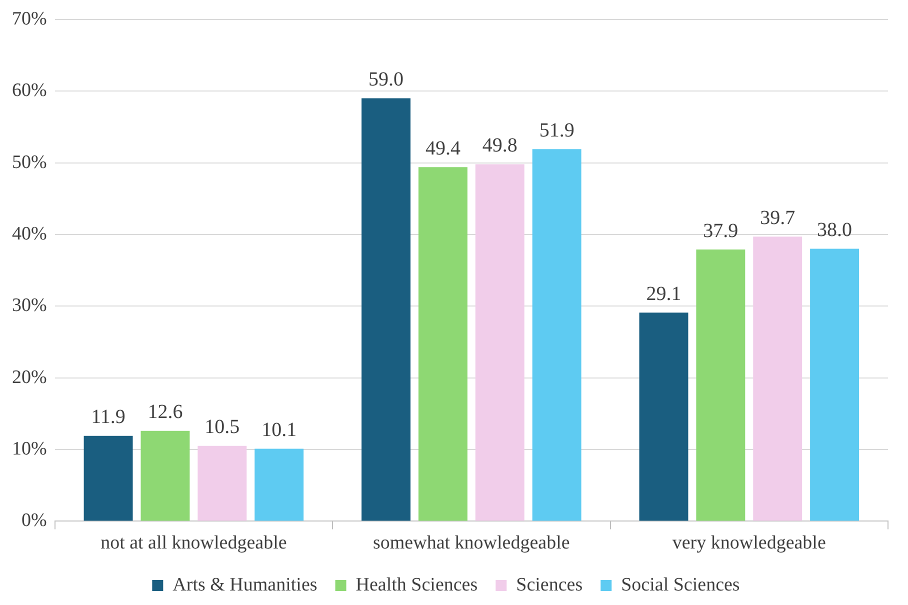  What do you see at coordinates (549, 585) in the screenshot?
I see `legend-label: Sciences` at bounding box center [549, 585].